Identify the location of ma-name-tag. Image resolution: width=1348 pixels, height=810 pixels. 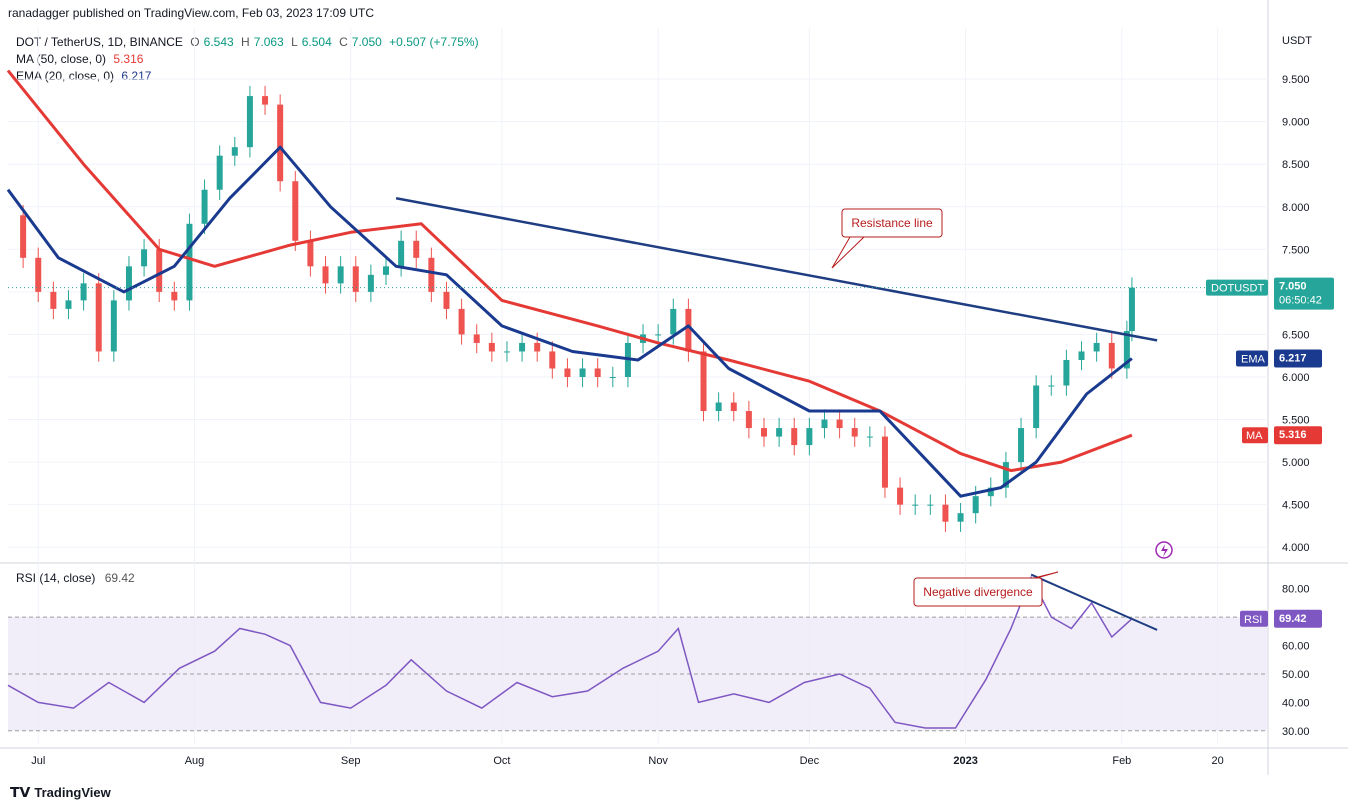
(1255, 435).